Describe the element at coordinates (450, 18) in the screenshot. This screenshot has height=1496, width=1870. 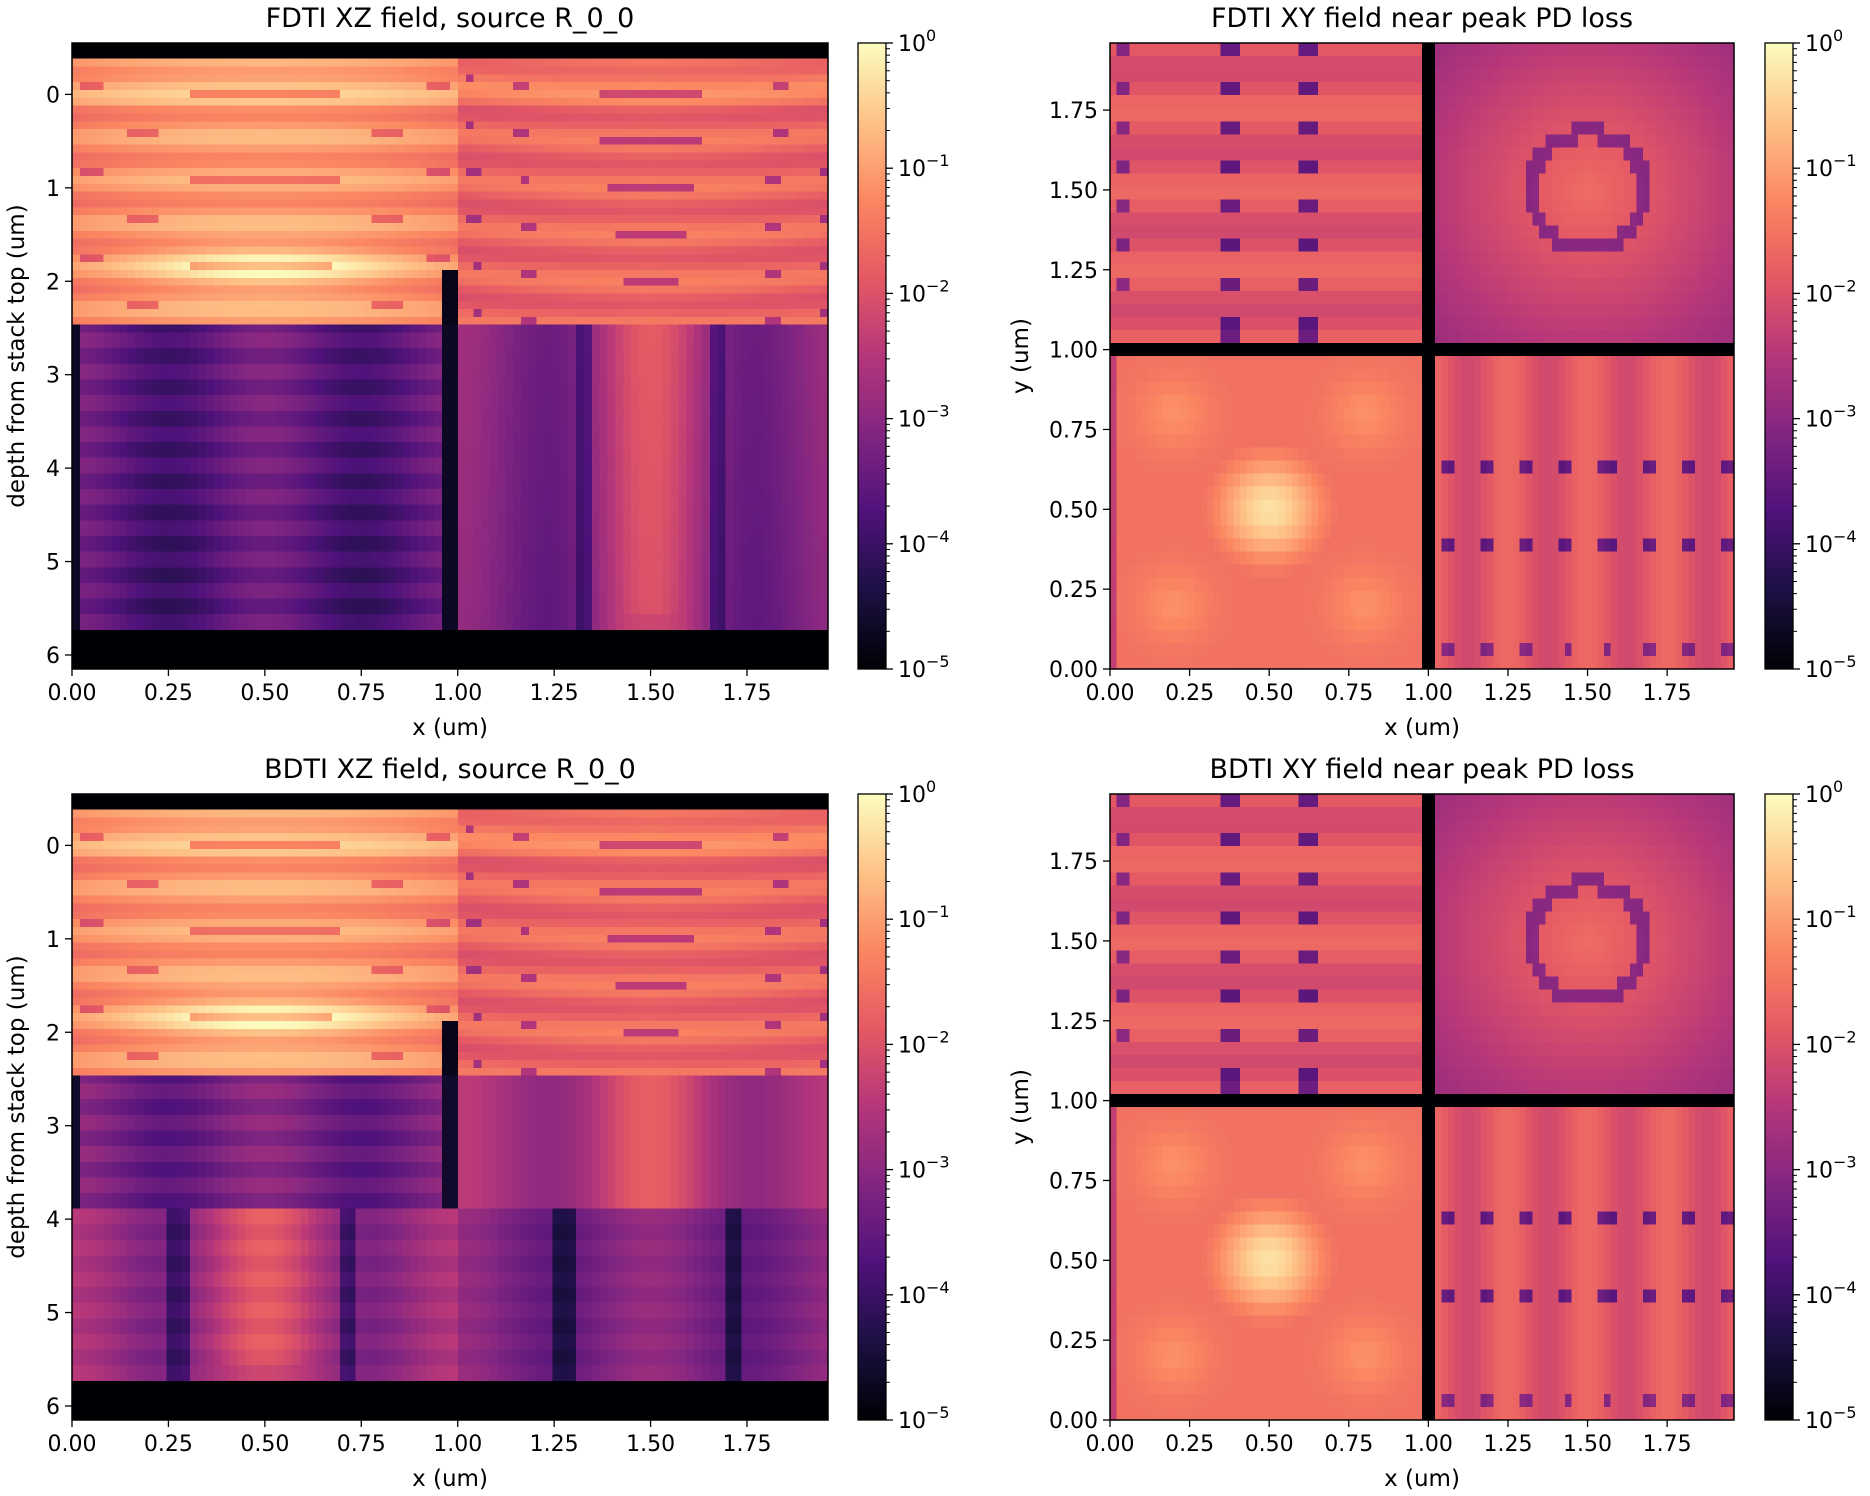
I see `fdti-xz-title: FDTI XZ field, source R_0_0` at that location.